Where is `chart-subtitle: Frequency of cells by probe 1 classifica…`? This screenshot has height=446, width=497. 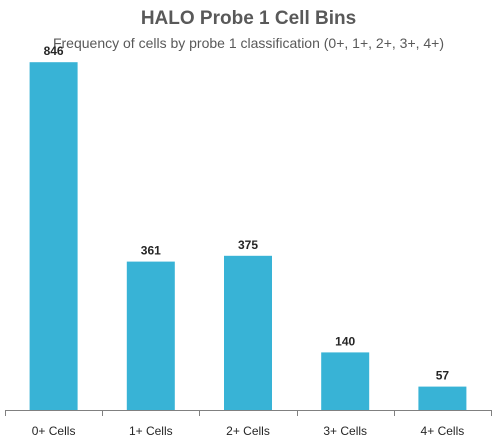 chart-subtitle: Frequency of cells by probe 1 classifica… is located at coordinates (248, 43).